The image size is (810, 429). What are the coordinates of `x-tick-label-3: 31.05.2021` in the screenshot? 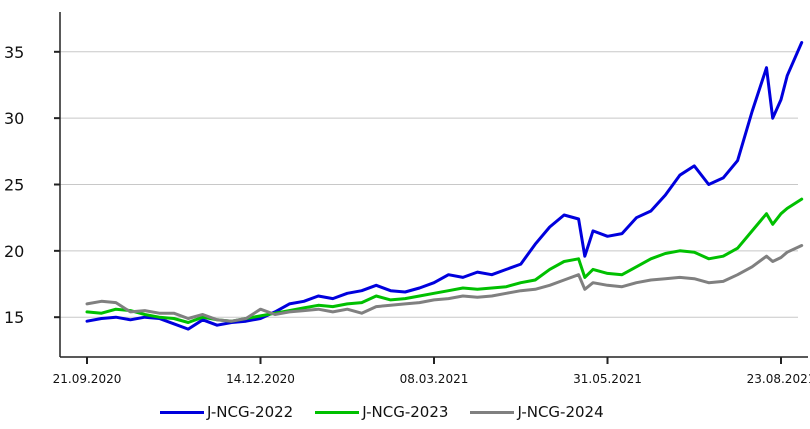 It's located at (607, 379).